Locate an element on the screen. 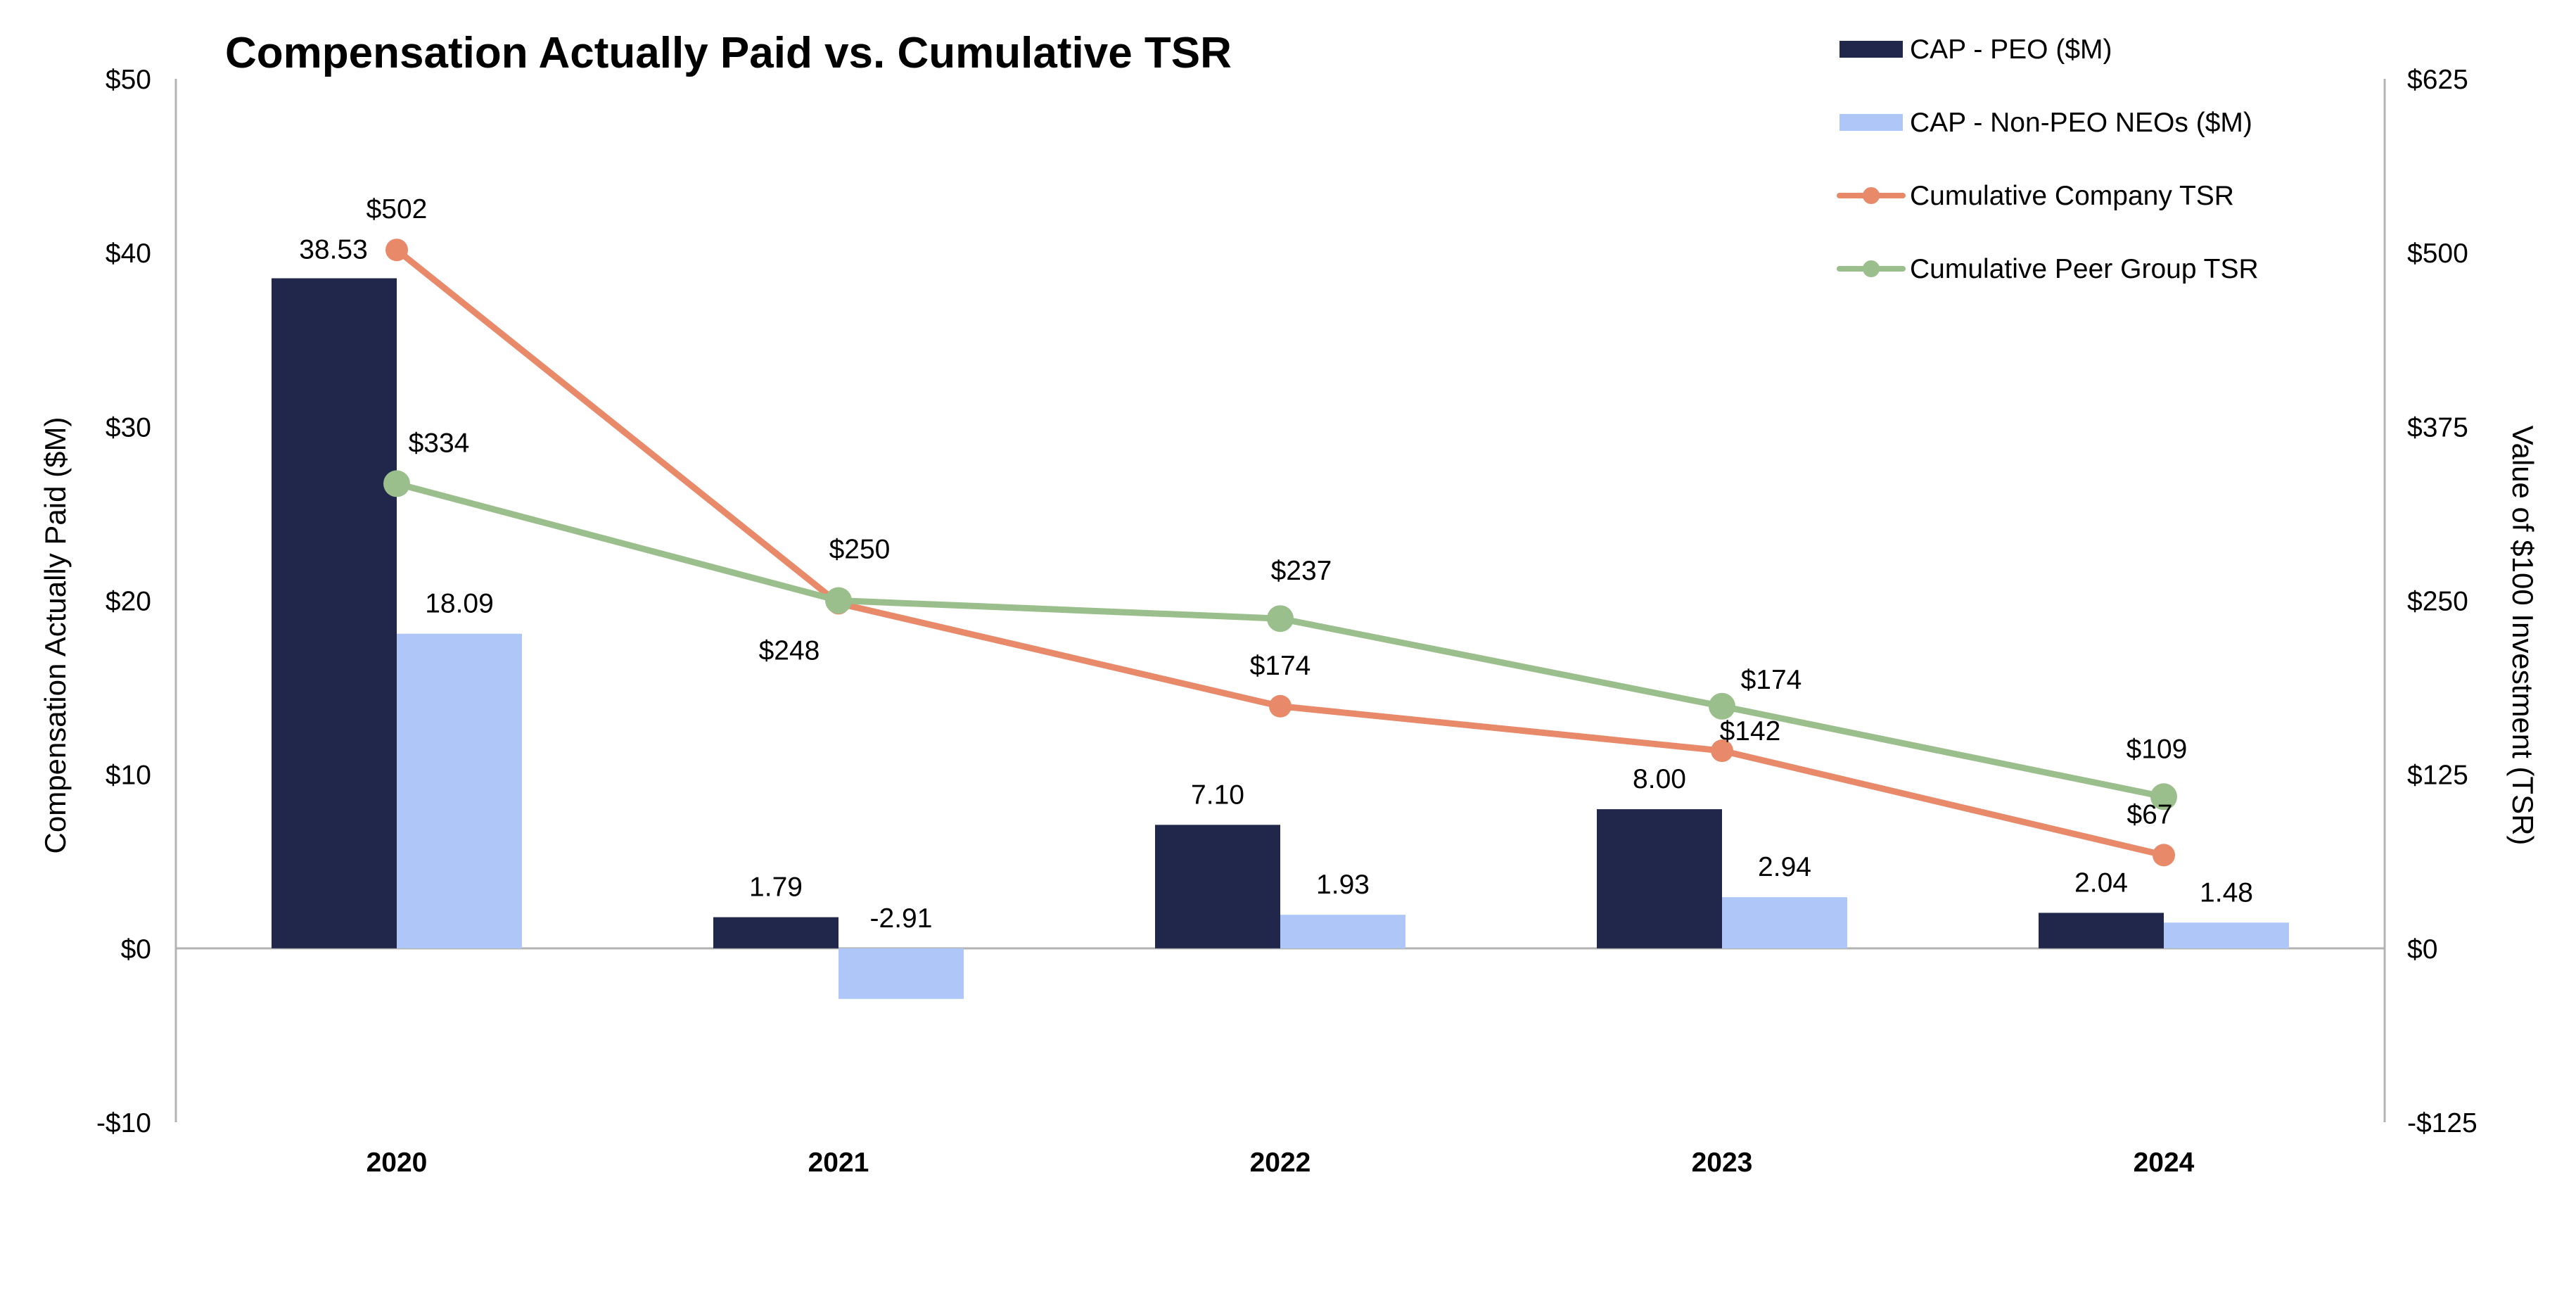 This screenshot has height=1296, width=2576. legend-label-company: Cumulative Company TSR is located at coordinates (2072, 196).